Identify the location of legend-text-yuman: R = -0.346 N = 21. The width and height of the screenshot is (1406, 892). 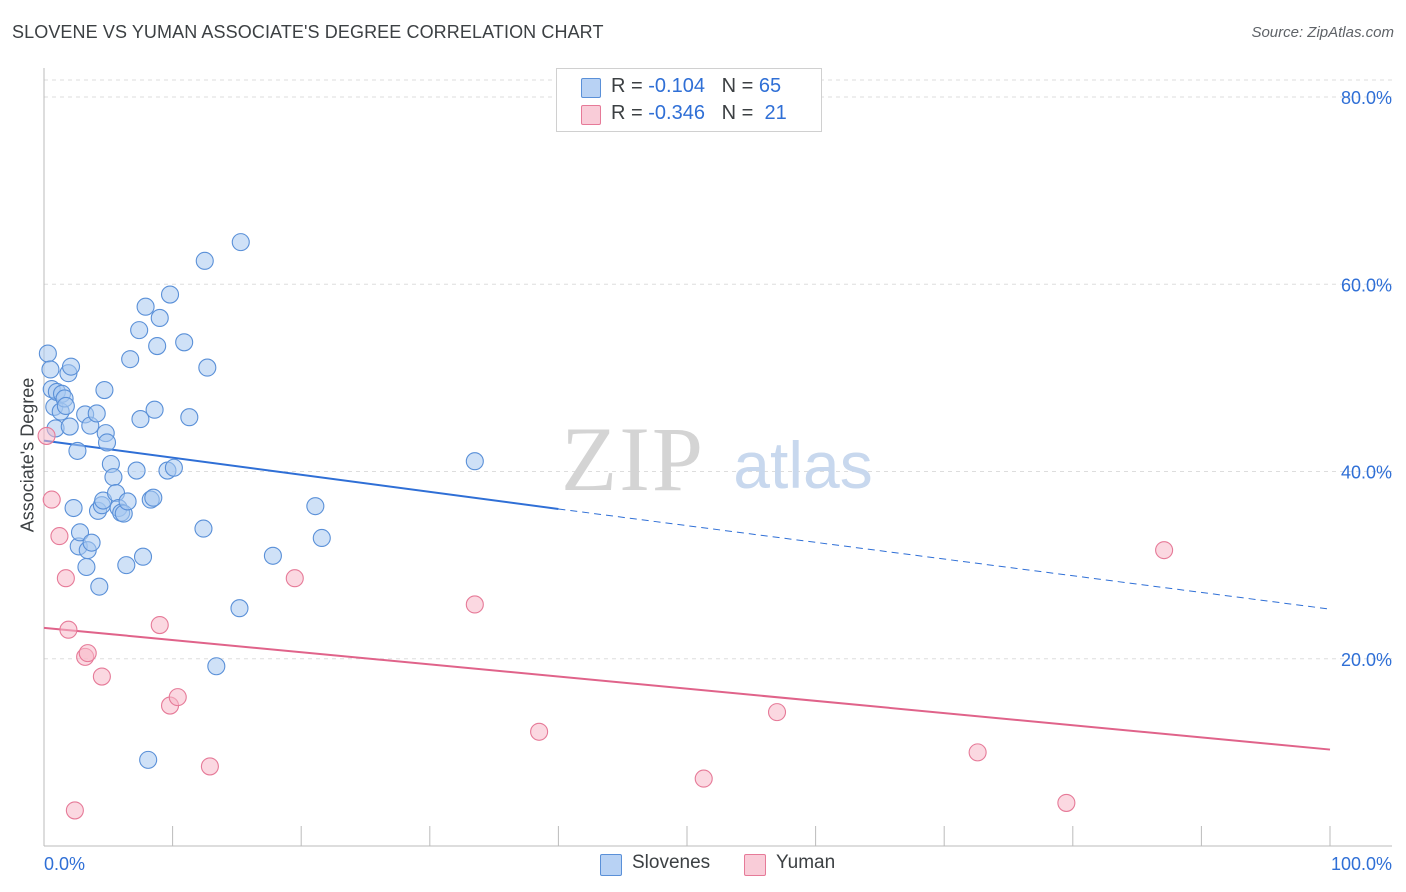
(699, 113).